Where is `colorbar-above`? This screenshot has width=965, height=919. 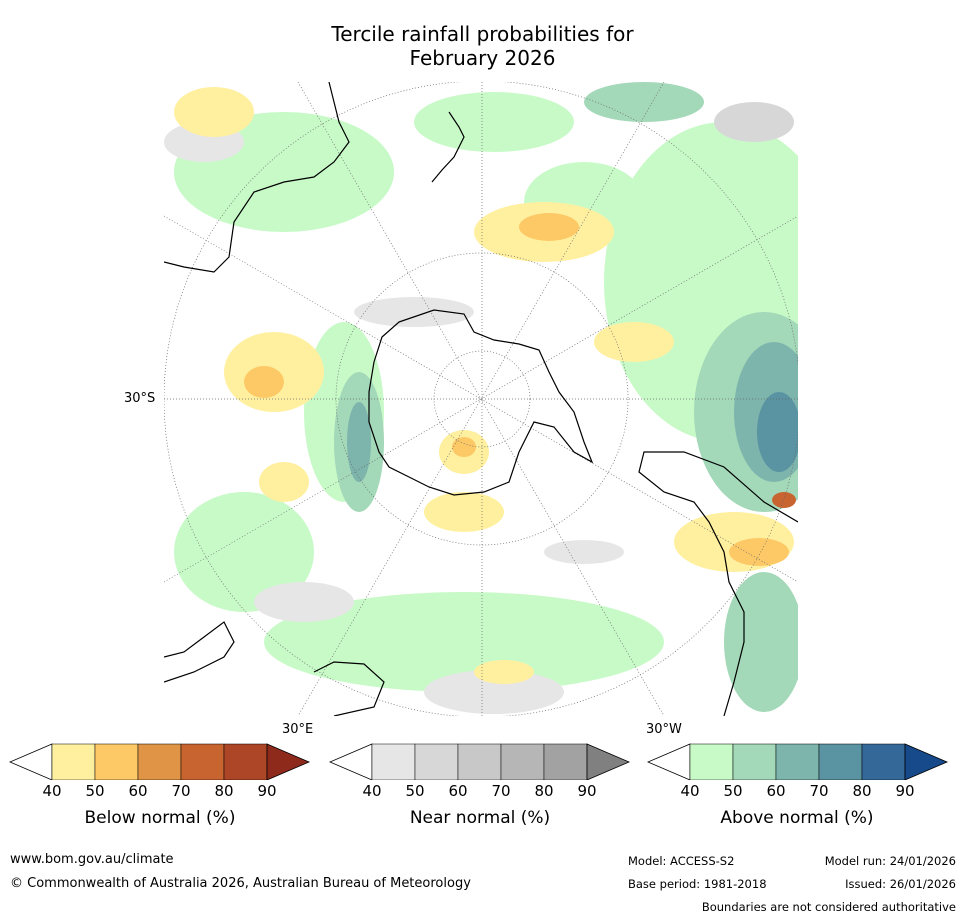 colorbar-above is located at coordinates (797, 762).